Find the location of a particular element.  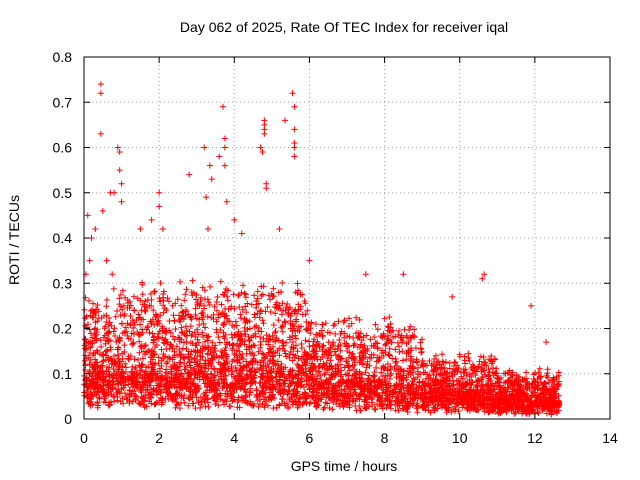

y-tick-labels: 0 0.1 0.2 0.3 0.4 0.5 0.6 0.7 0.8 is located at coordinates (63, 238).